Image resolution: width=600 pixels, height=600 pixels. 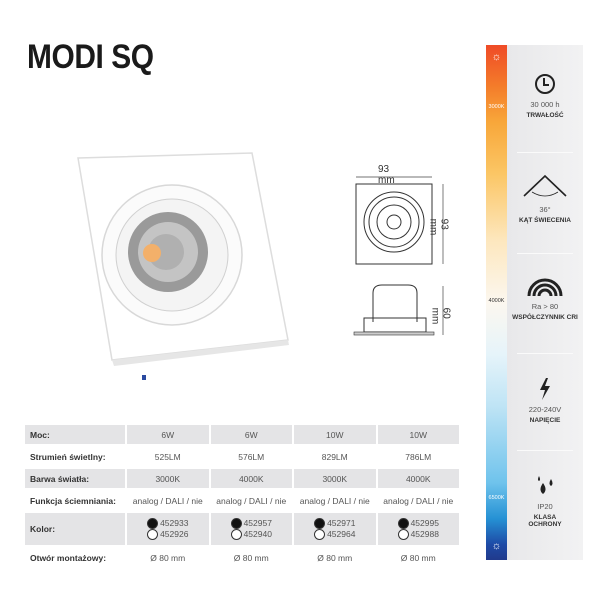 What do you see at coordinates (76, 558) in the screenshot?
I see `row-label: Otwór montażowy:` at bounding box center [76, 558].